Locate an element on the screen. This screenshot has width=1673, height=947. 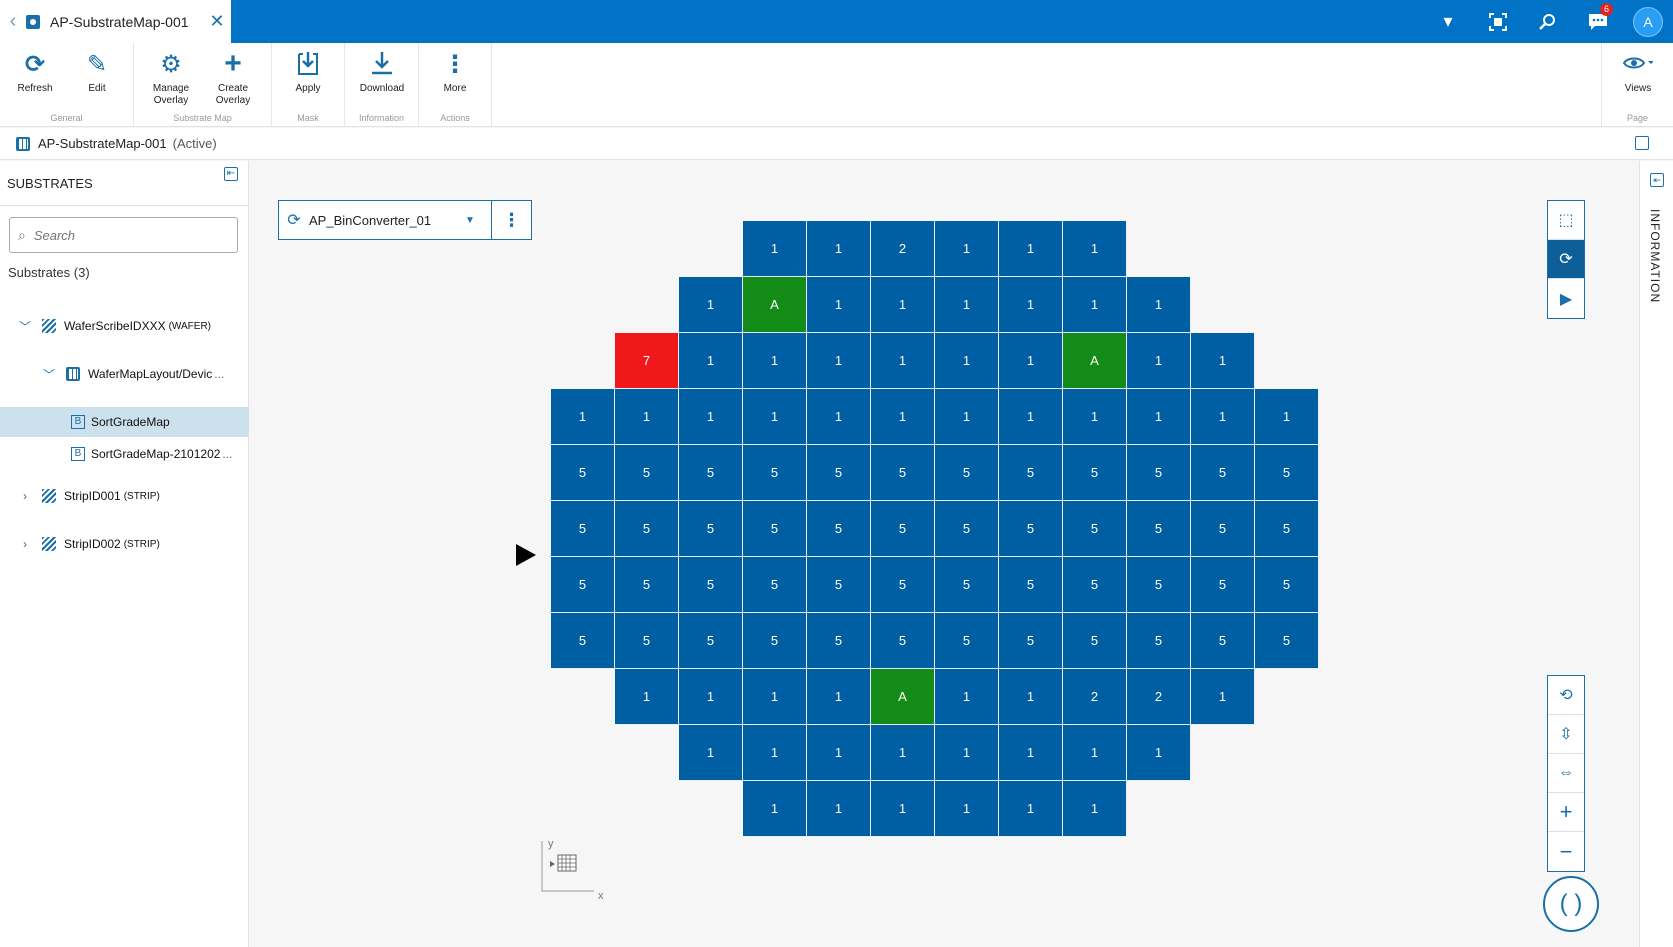
expand-header-icon is located at coordinates (1642, 143).